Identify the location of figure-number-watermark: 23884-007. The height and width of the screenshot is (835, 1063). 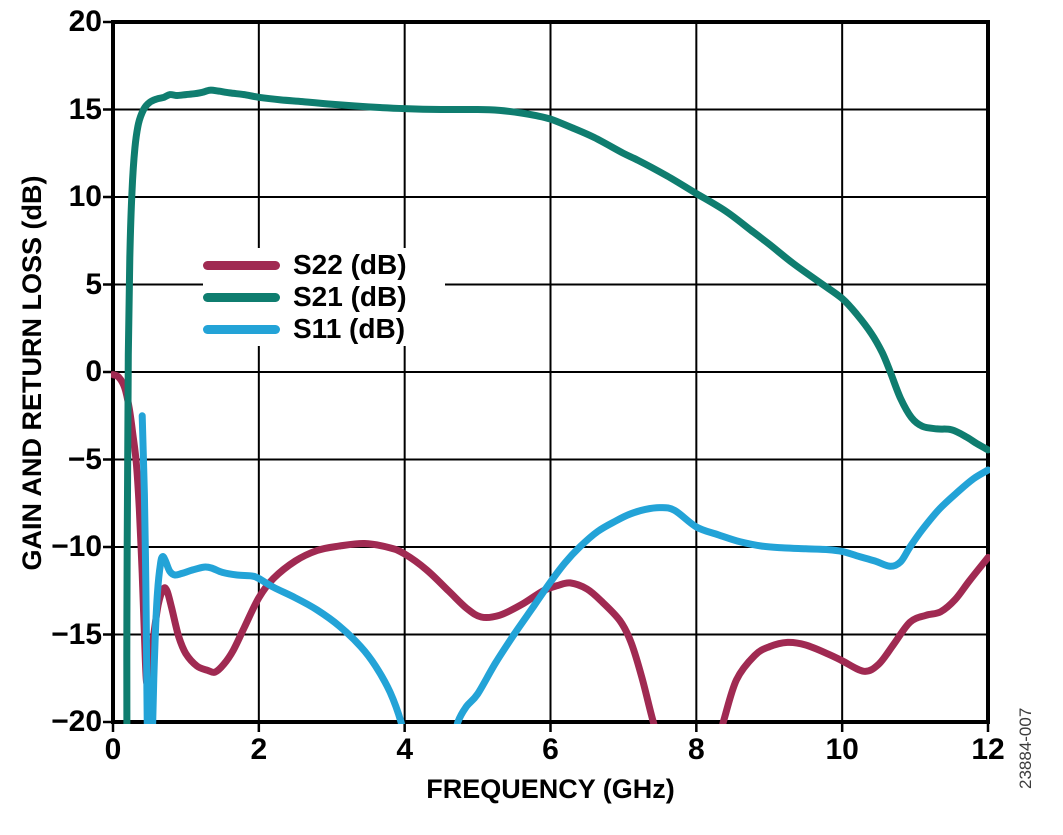
(1025, 748).